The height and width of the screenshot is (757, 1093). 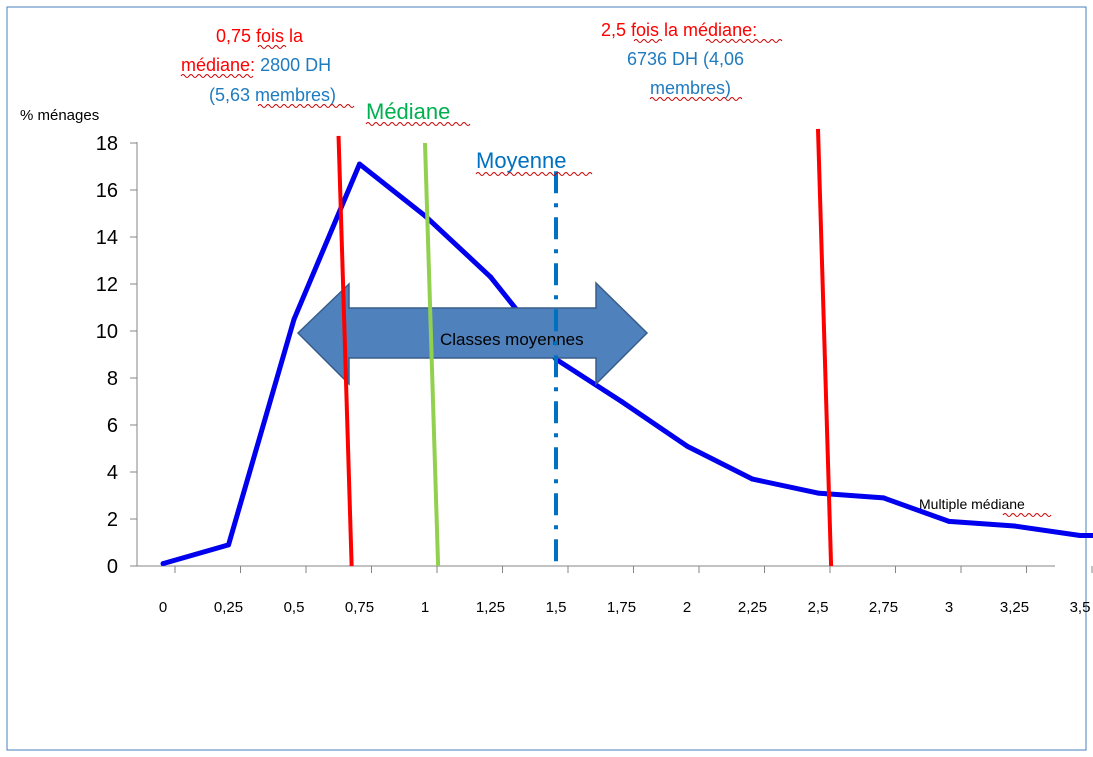 I want to click on x-tick-label: 2,5, so click(x=818, y=607).